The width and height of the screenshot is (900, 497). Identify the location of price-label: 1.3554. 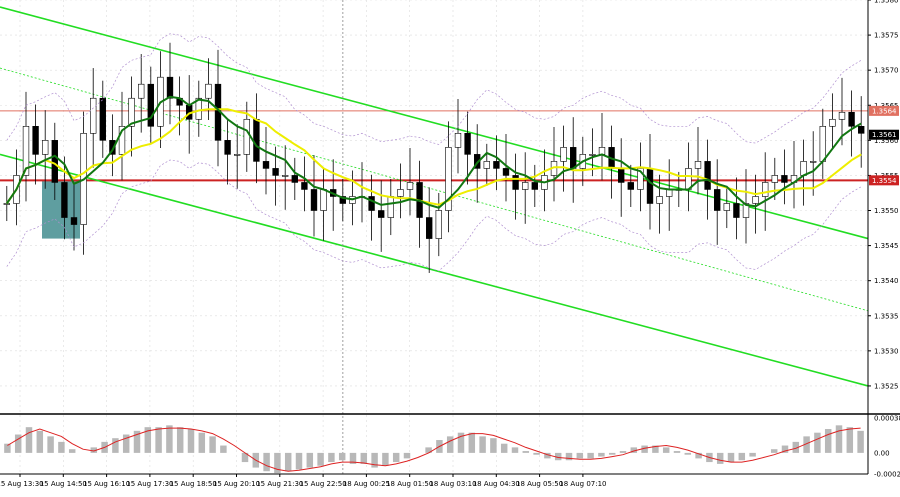
(884, 181).